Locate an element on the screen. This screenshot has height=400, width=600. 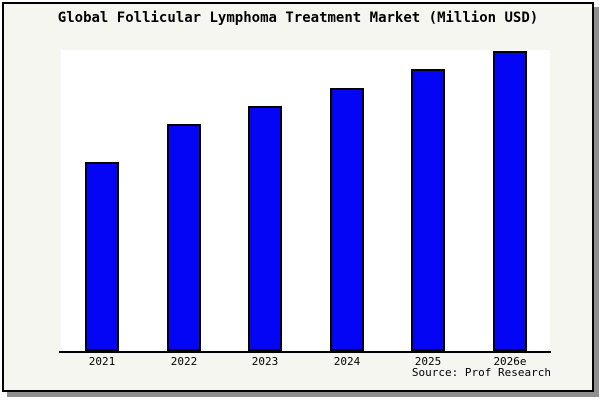
x-tick-label-2025: 2025 is located at coordinates (428, 361).